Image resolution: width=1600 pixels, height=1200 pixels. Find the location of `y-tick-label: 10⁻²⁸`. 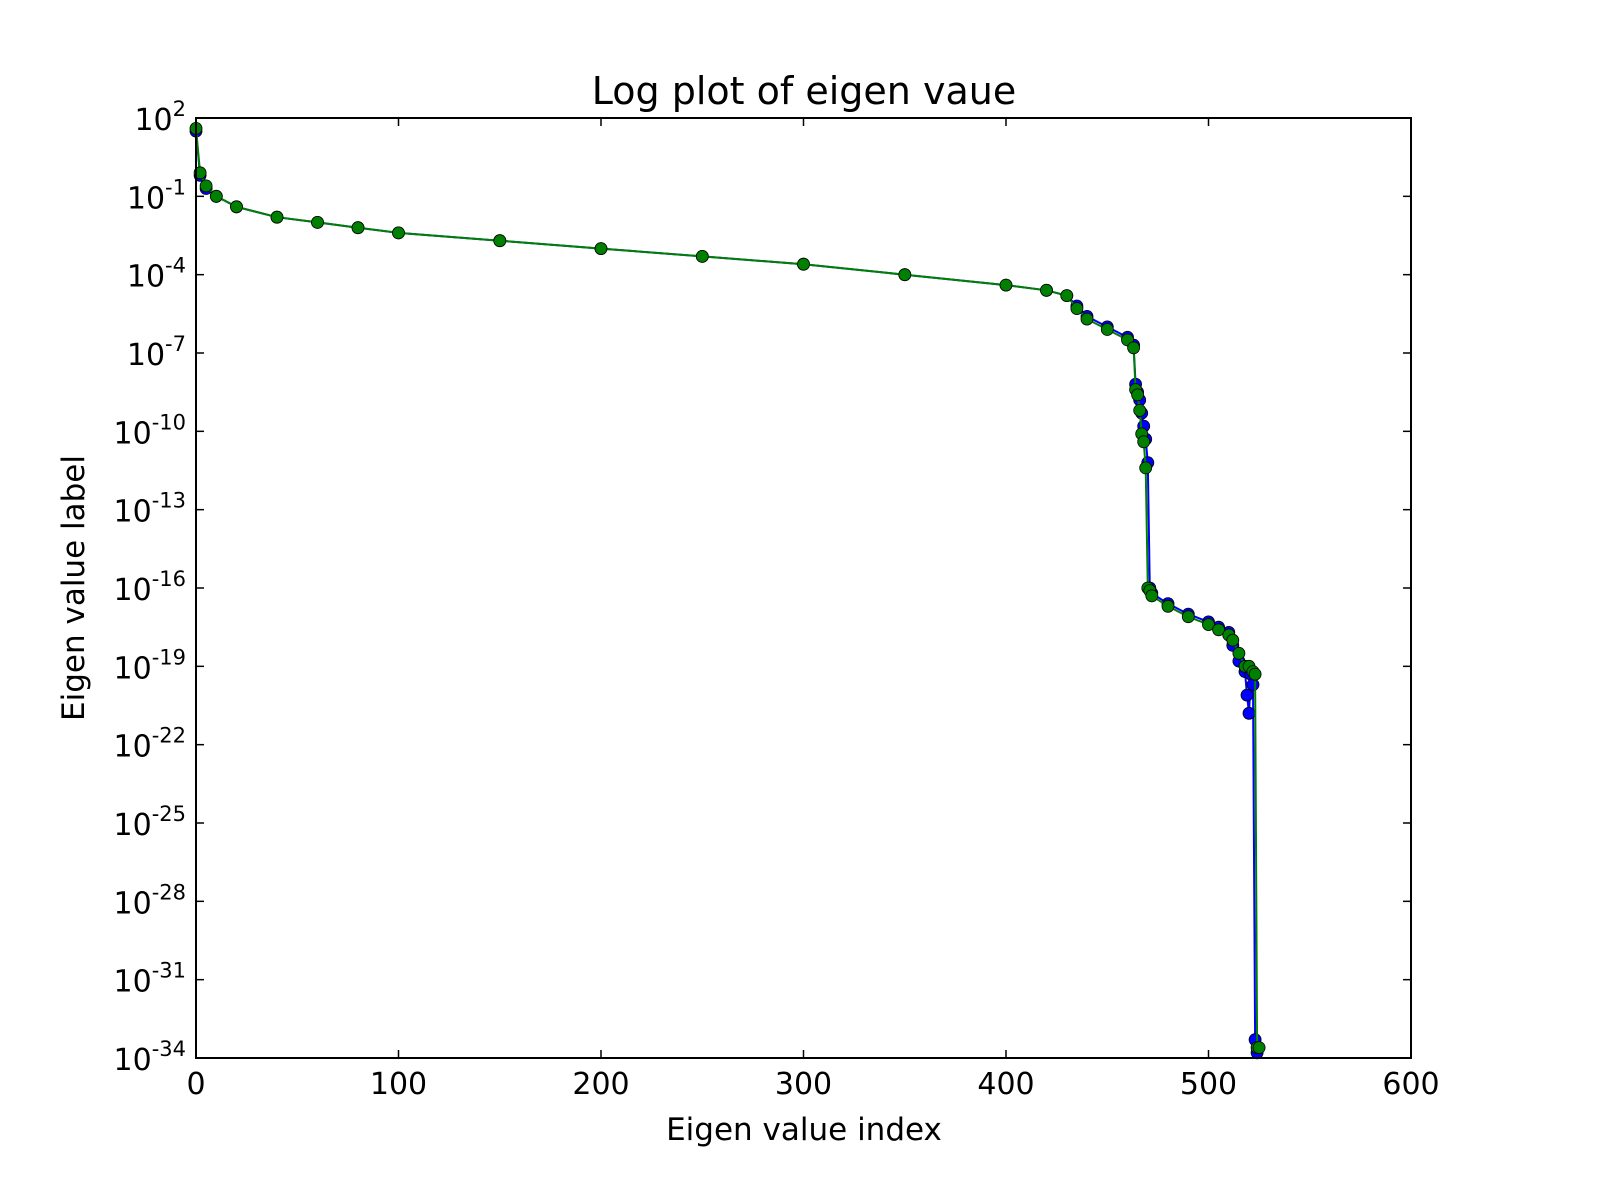

y-tick-label: 10⁻²⁸ is located at coordinates (150, 900).